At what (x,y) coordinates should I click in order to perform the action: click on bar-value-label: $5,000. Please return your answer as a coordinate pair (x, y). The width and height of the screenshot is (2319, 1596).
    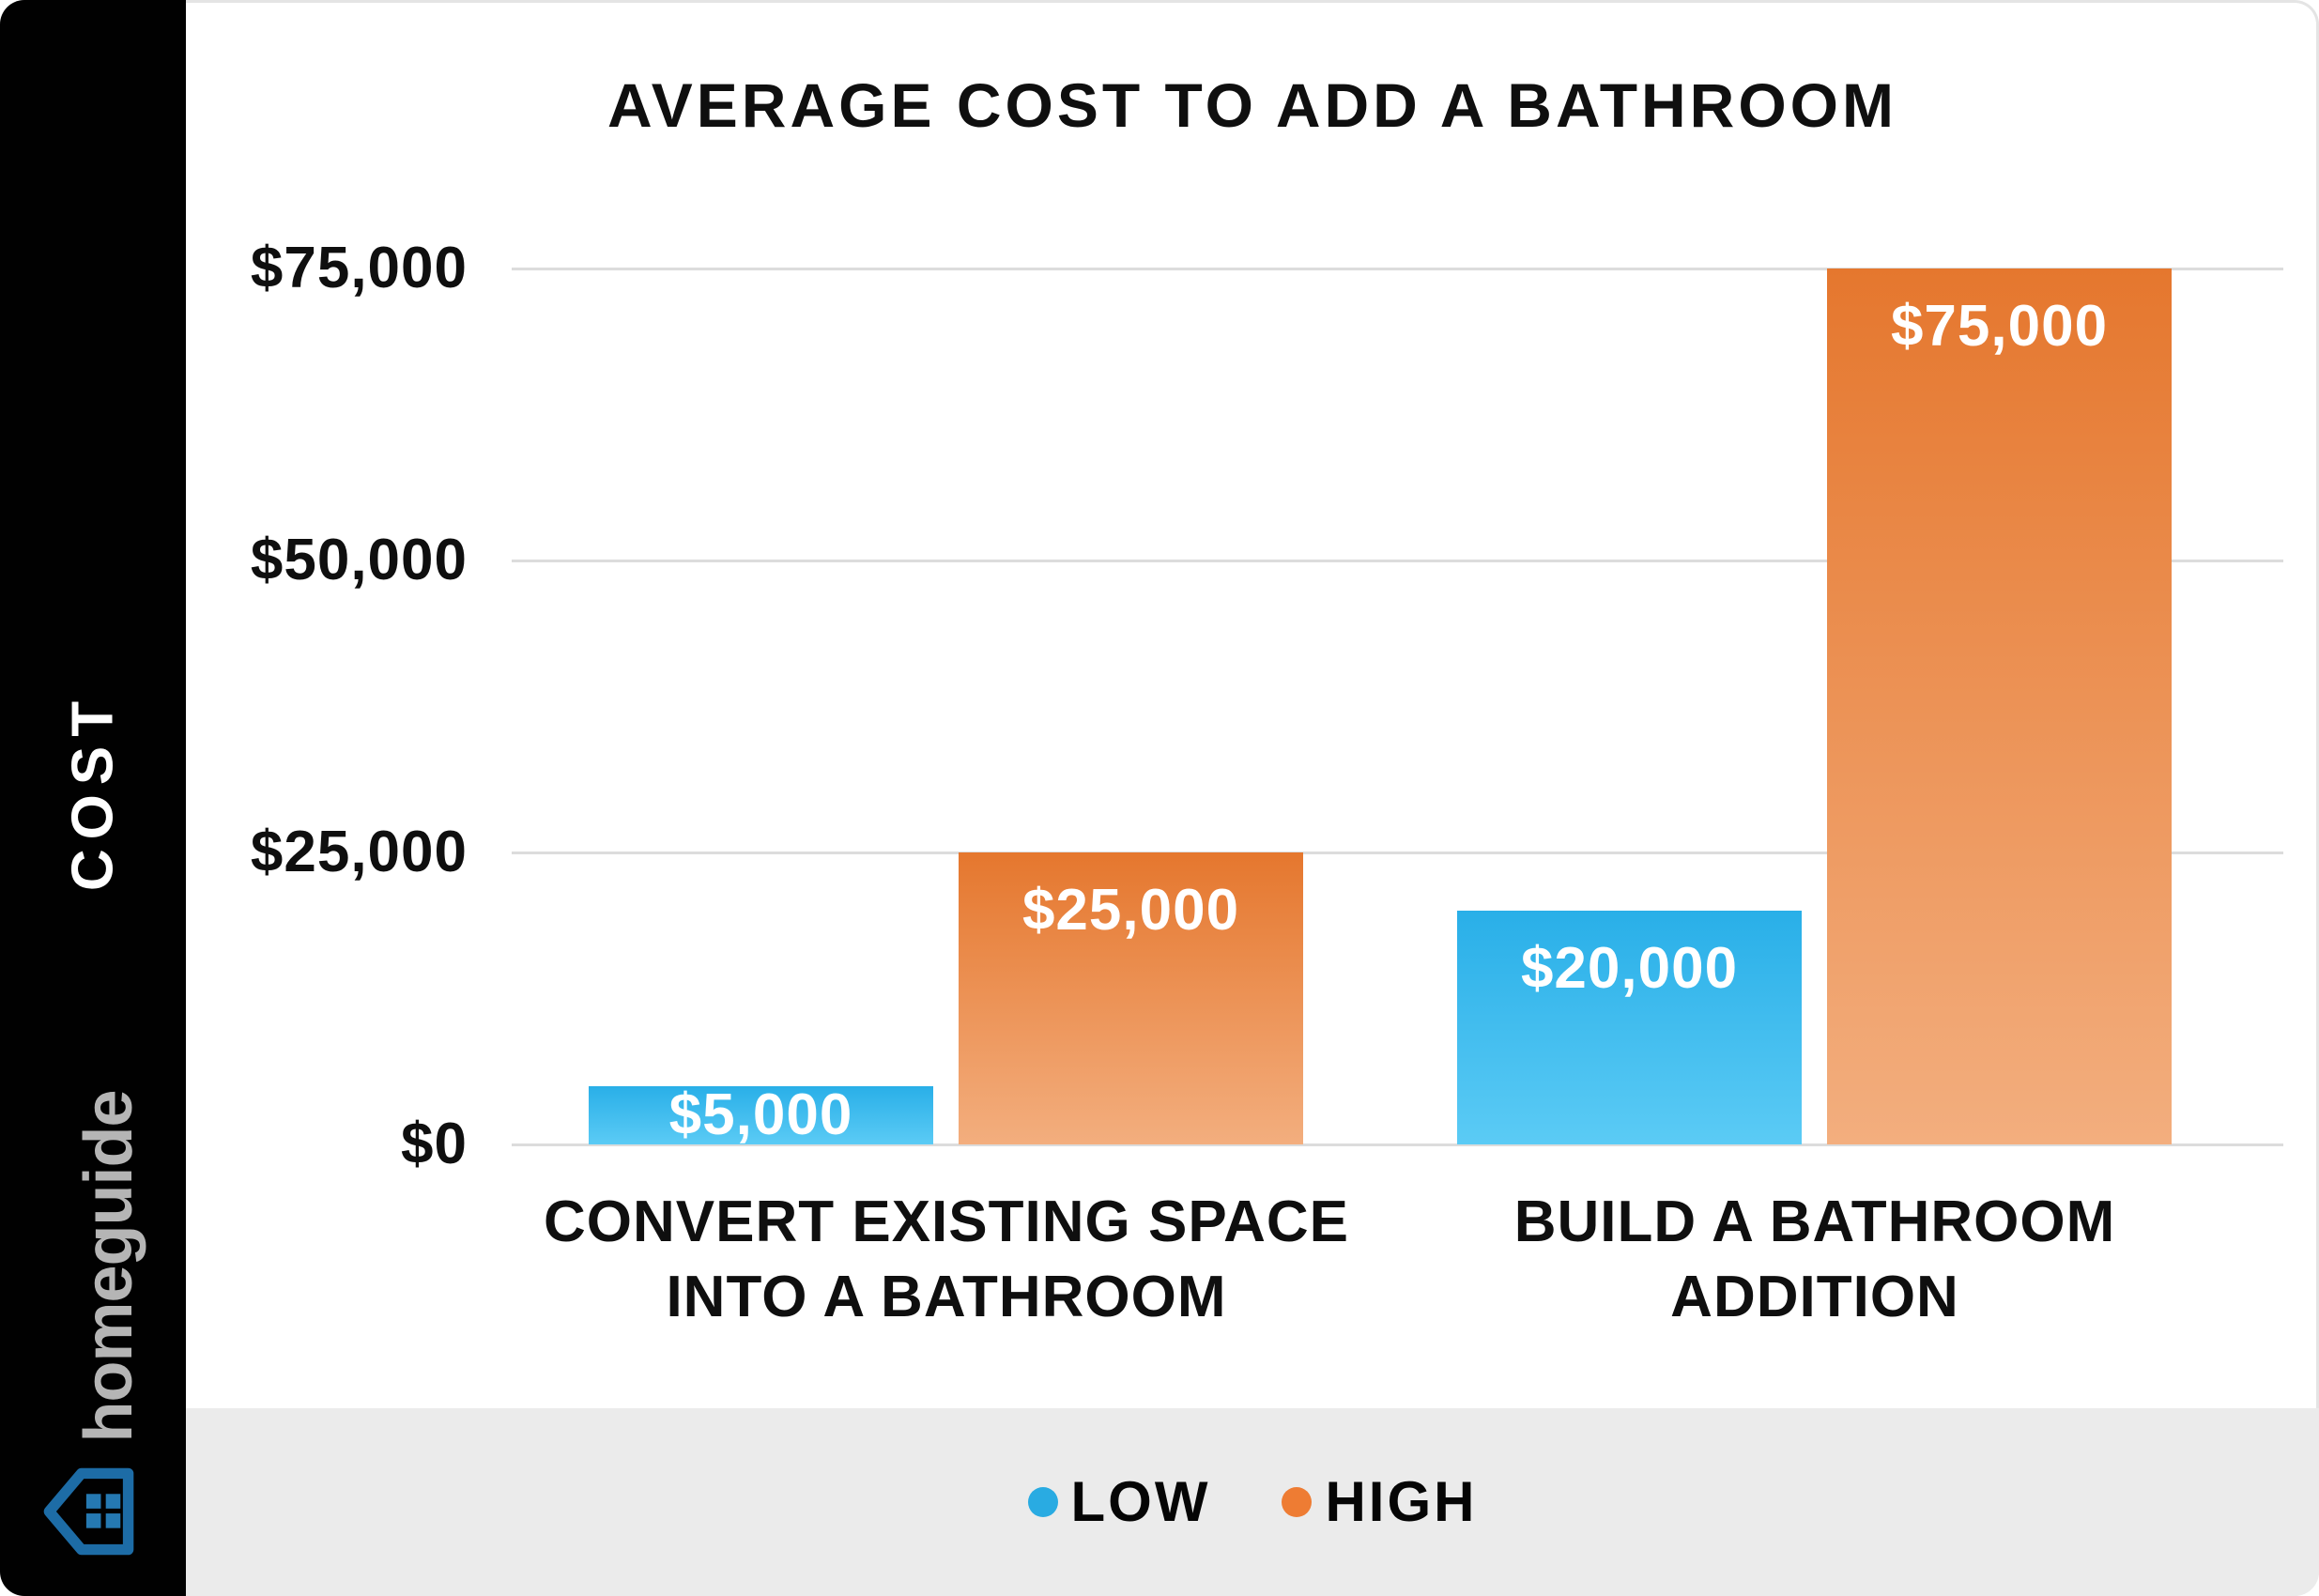
    Looking at the image, I should click on (761, 1114).